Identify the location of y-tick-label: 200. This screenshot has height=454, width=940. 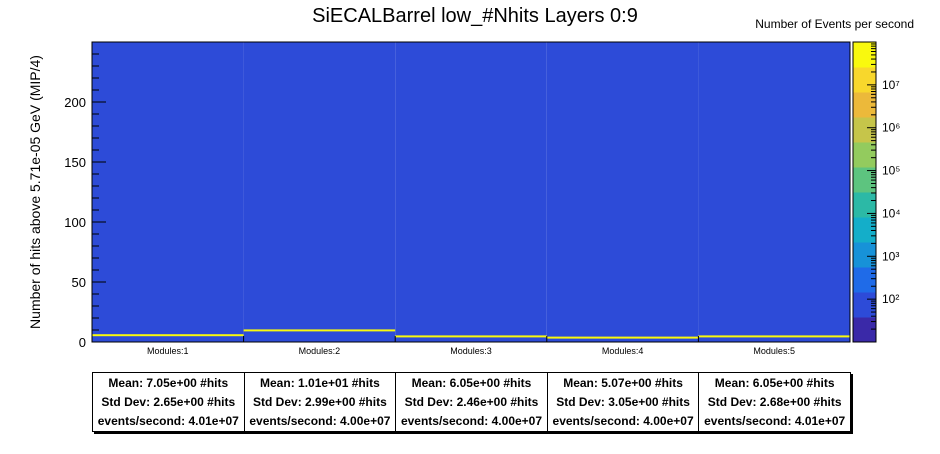
(75, 102).